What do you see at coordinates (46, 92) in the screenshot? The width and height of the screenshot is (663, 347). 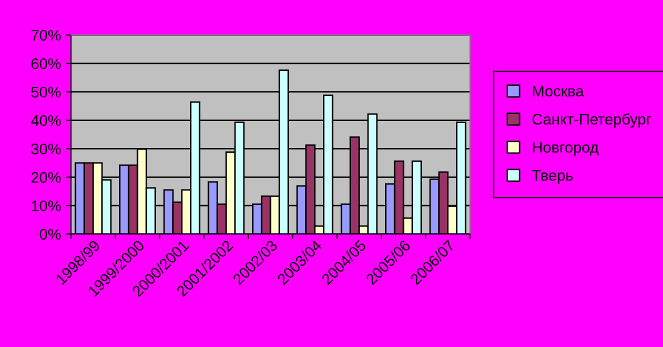 I see `y-tick-label: 50%` at bounding box center [46, 92].